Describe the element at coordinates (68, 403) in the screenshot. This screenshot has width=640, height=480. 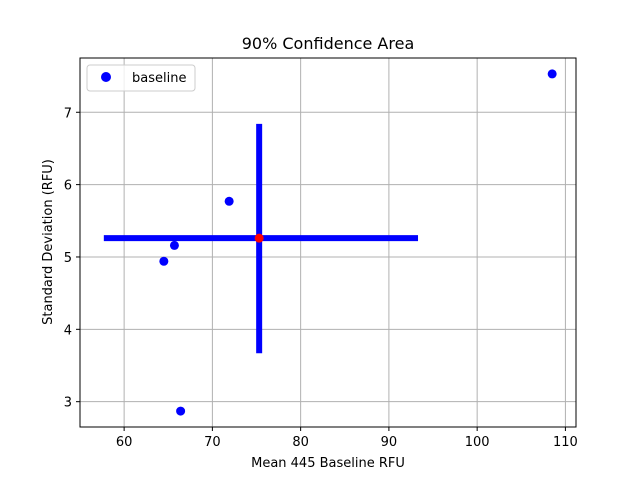
I see `y-tick-label: 3` at that location.